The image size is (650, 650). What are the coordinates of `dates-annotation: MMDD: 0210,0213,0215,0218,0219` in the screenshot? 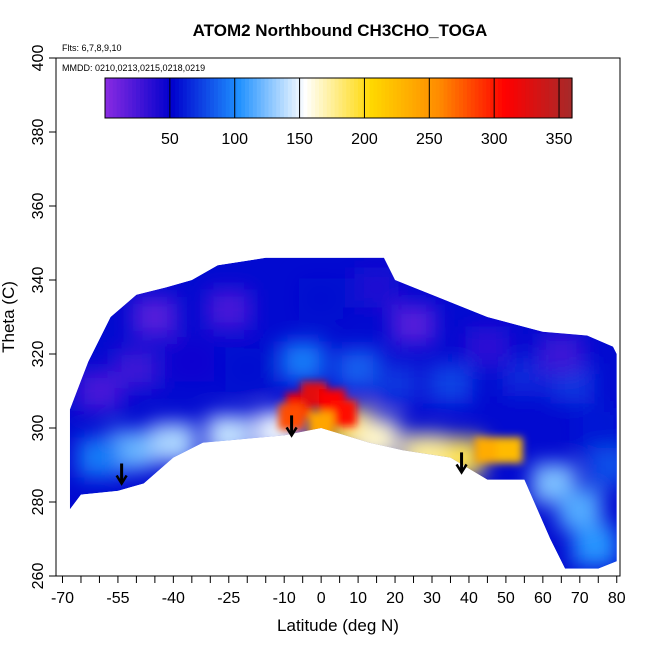 It's located at (133, 68).